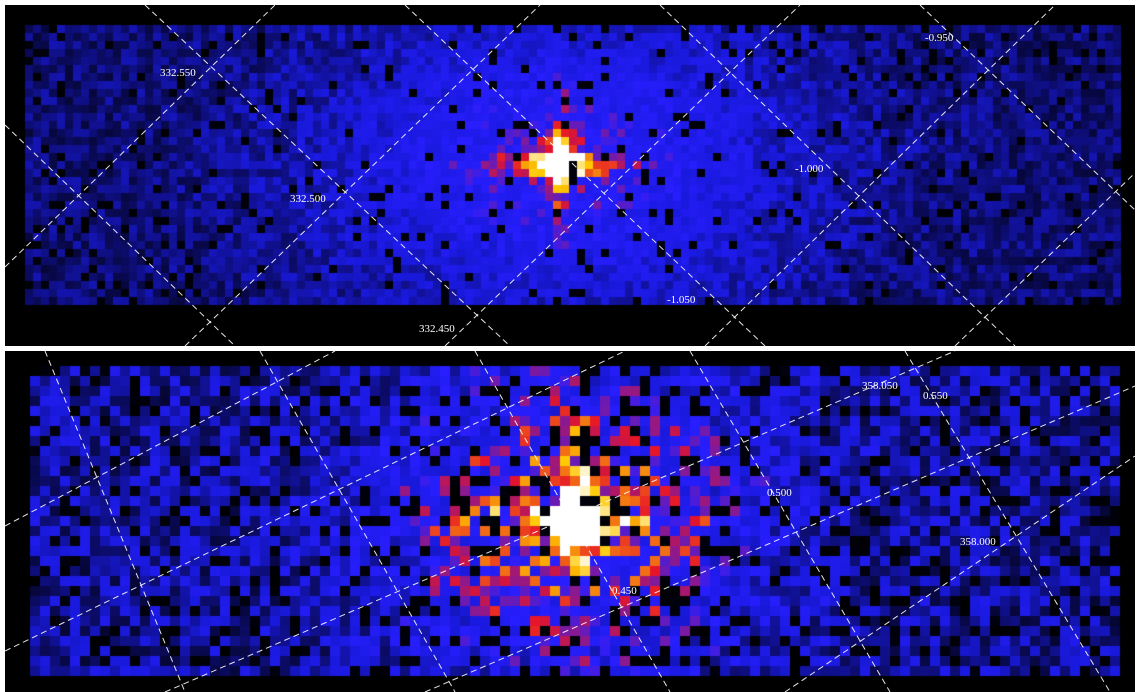  Describe the element at coordinates (939, 38) in the screenshot. I see `dec-label: -0.950` at that location.